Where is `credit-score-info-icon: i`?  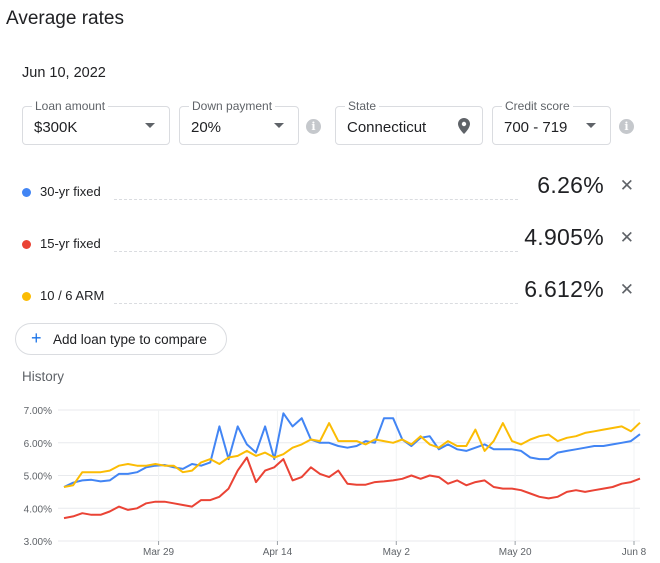 credit-score-info-icon: i is located at coordinates (626, 126).